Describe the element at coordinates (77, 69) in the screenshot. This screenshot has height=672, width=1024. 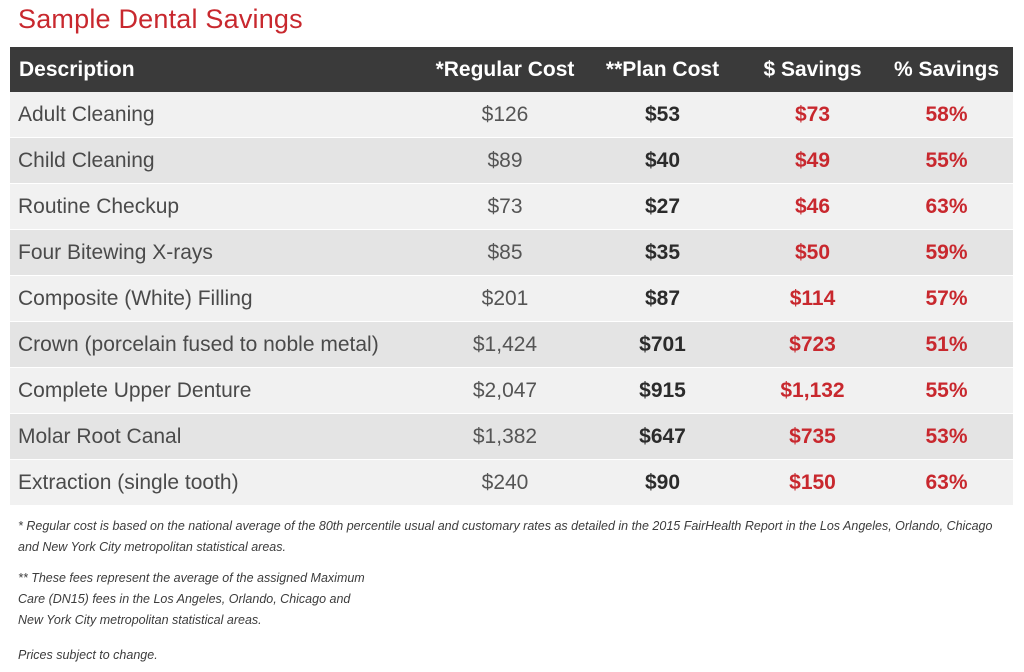
I see `header-description: Description` at that location.